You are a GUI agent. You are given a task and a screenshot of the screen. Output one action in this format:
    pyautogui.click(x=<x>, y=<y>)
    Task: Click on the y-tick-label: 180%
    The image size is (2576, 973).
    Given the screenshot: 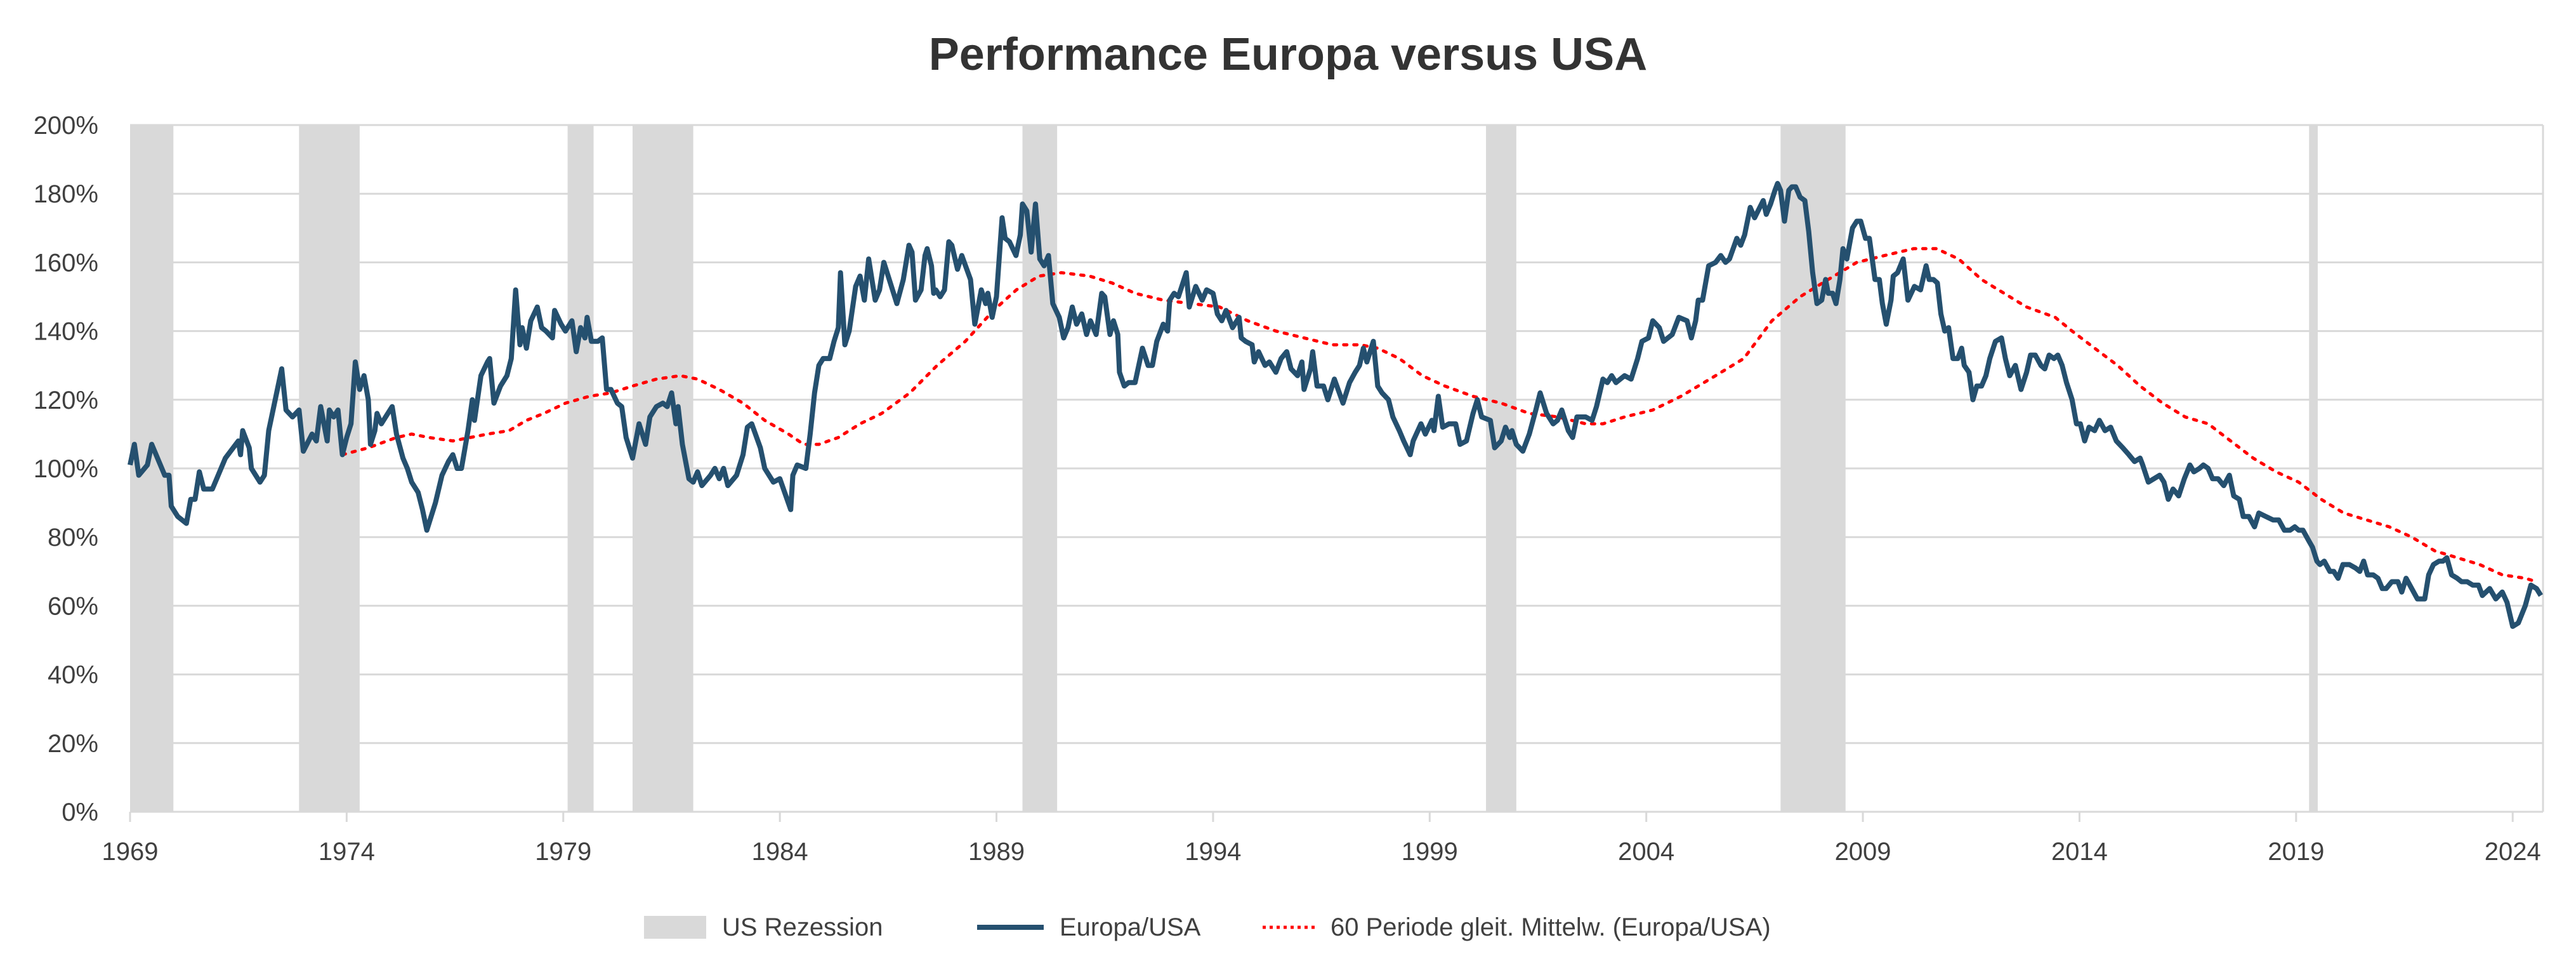 What is the action you would take?
    pyautogui.click(x=66, y=194)
    